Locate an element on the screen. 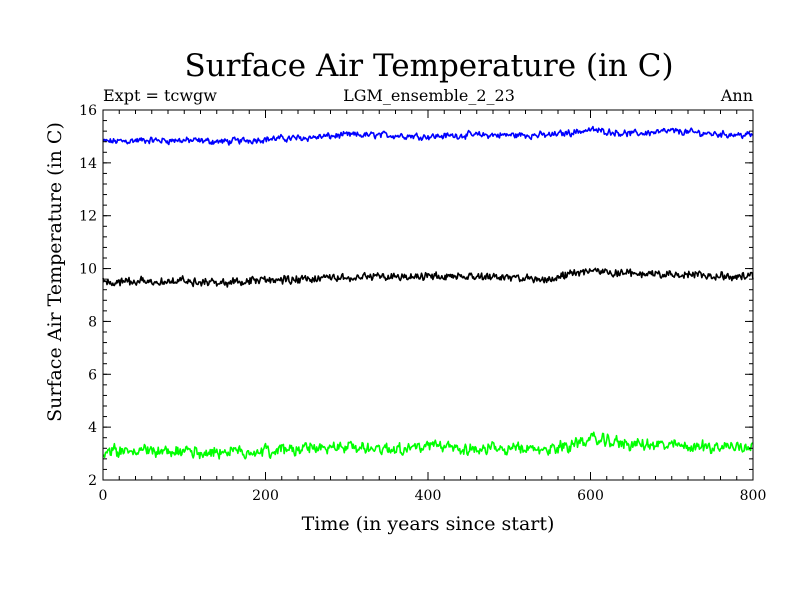 The height and width of the screenshot is (600, 800). y-tick-label: 12 is located at coordinates (88, 217).